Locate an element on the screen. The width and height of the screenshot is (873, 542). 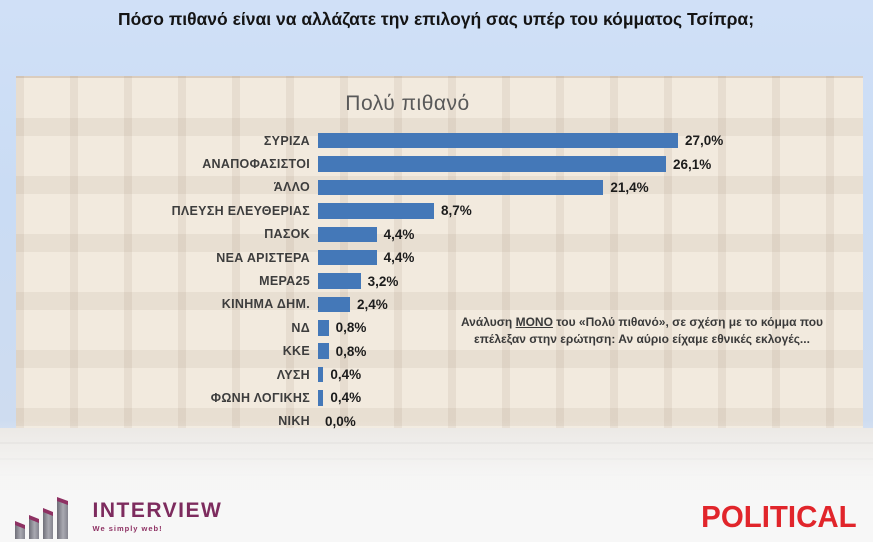
annotation-text-part1: Ανάλυση is located at coordinates (488, 322).